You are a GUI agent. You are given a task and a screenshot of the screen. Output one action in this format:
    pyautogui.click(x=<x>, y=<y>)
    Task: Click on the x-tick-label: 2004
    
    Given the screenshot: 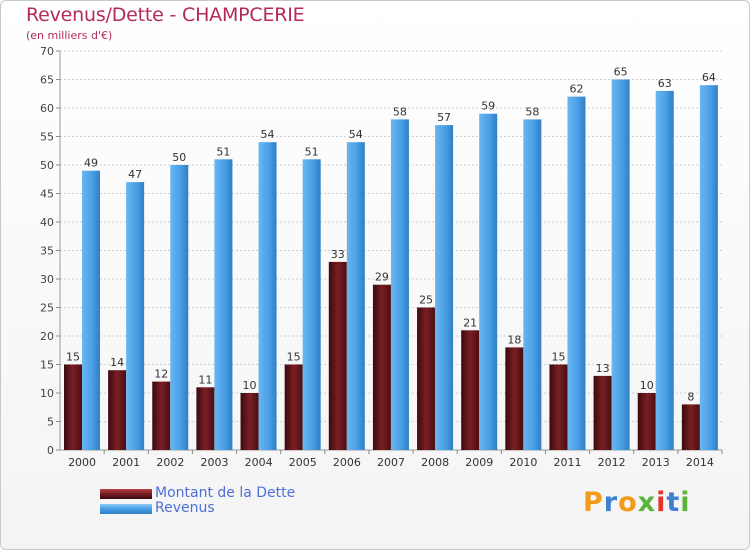 What is the action you would take?
    pyautogui.click(x=259, y=462)
    